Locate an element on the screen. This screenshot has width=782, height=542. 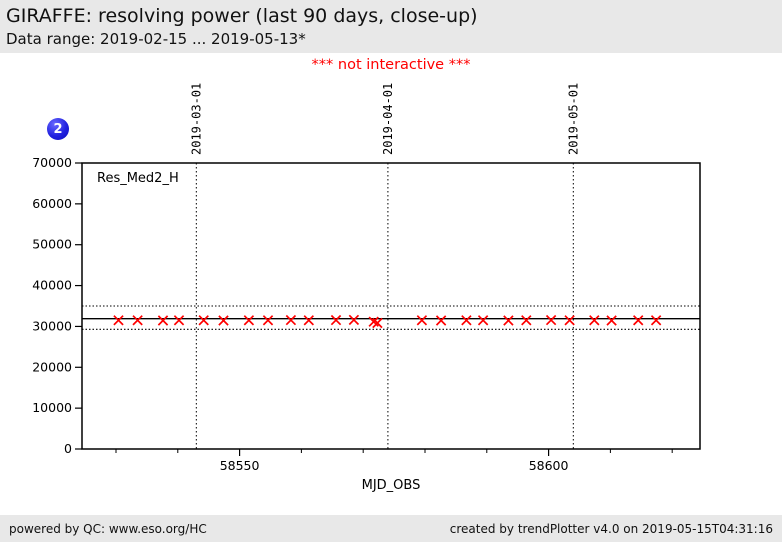
y-axis-tick-label: 10000 is located at coordinates (52, 407).